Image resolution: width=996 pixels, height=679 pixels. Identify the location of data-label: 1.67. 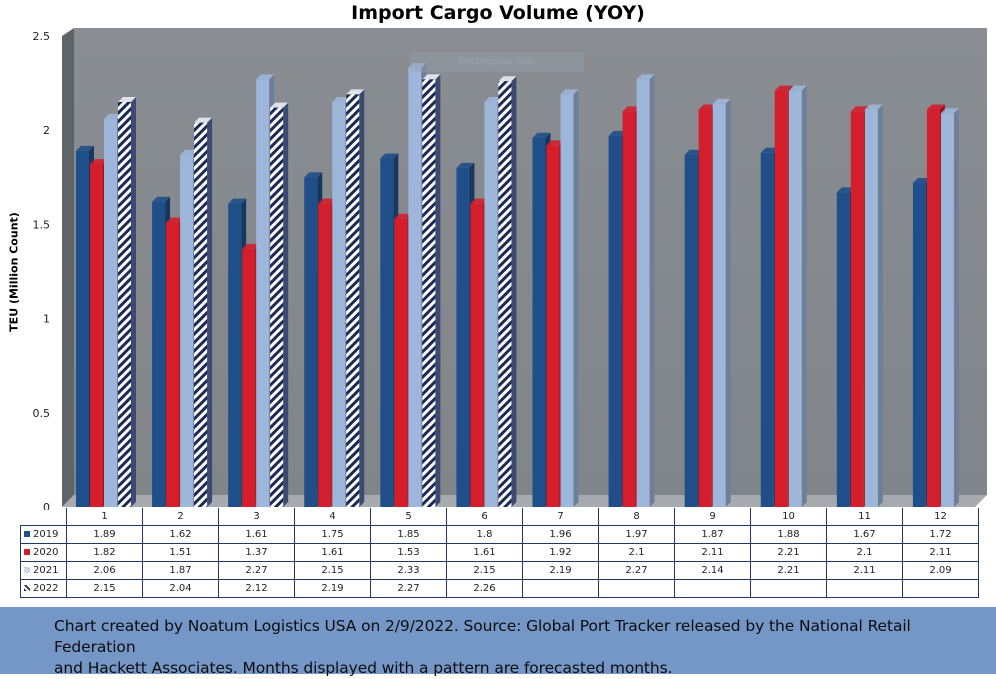
(864, 534).